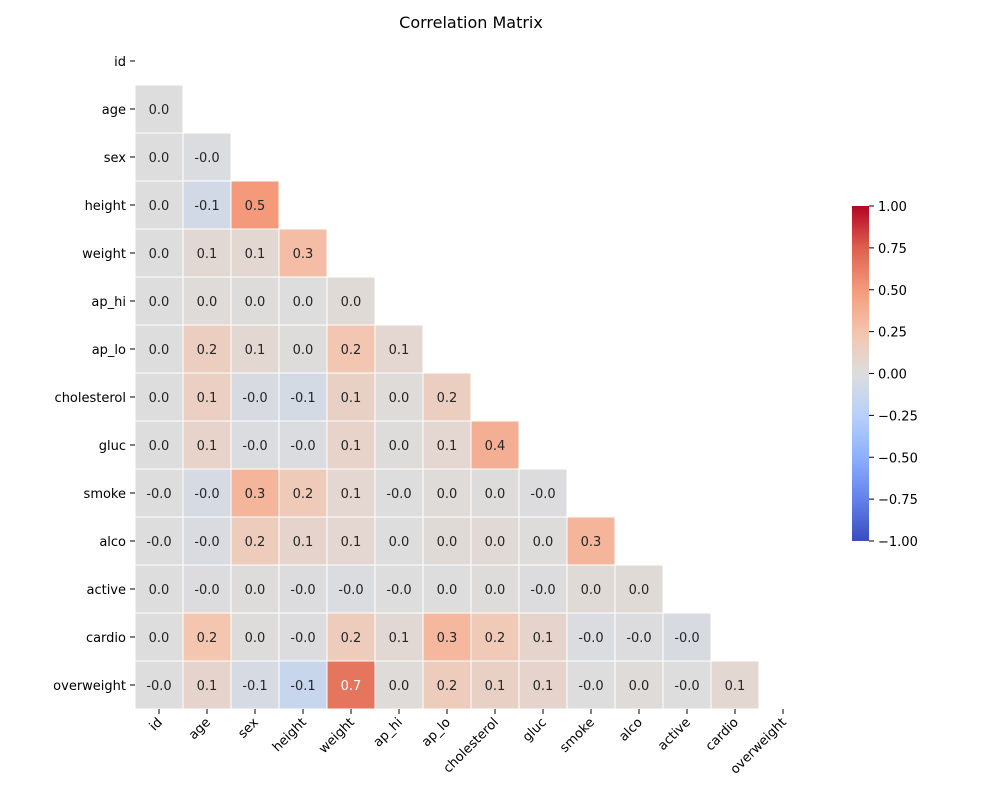 The height and width of the screenshot is (800, 1000). What do you see at coordinates (120, 62) in the screenshot?
I see `y-tick-label-id: id` at bounding box center [120, 62].